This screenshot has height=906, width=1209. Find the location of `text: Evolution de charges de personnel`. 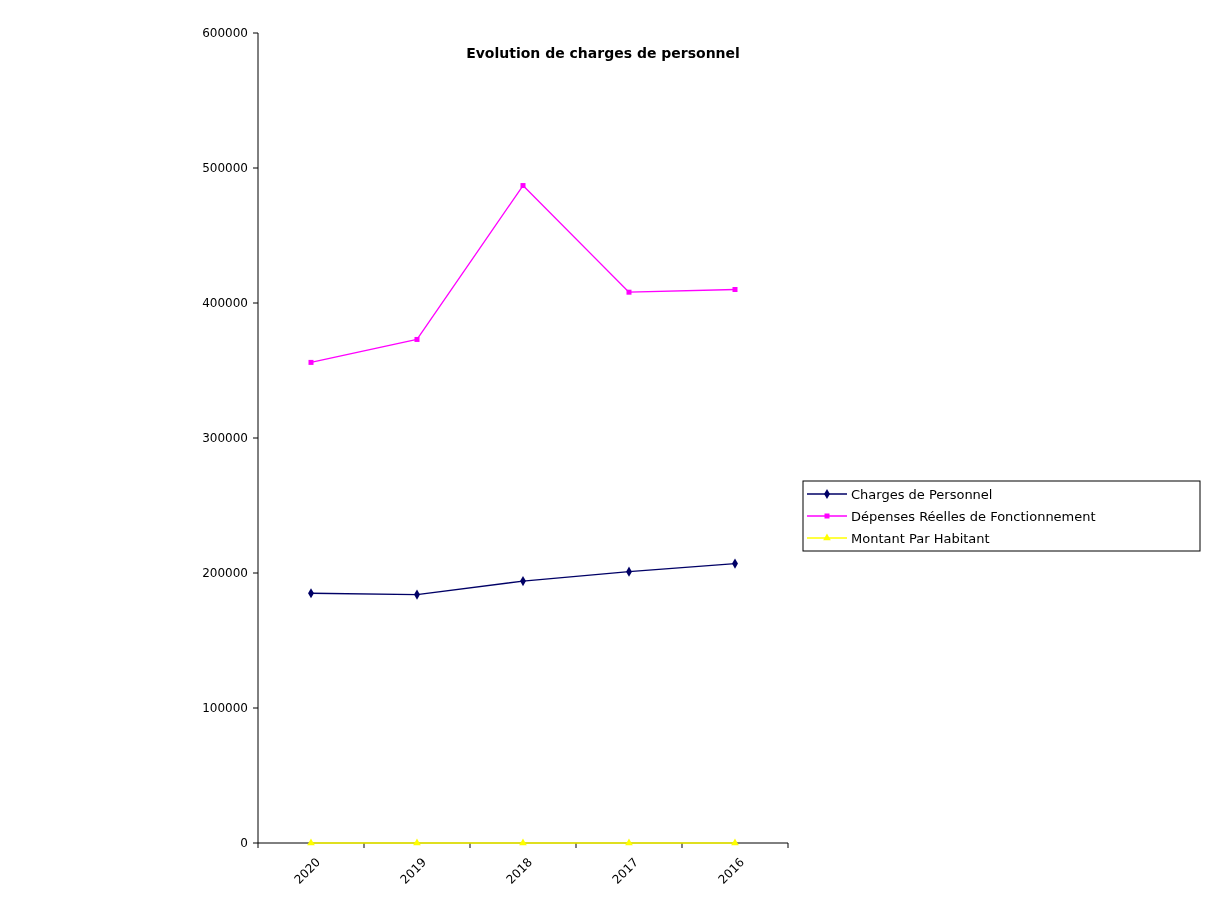

text: Evolution de charges de personnel is located at coordinates (603, 53).